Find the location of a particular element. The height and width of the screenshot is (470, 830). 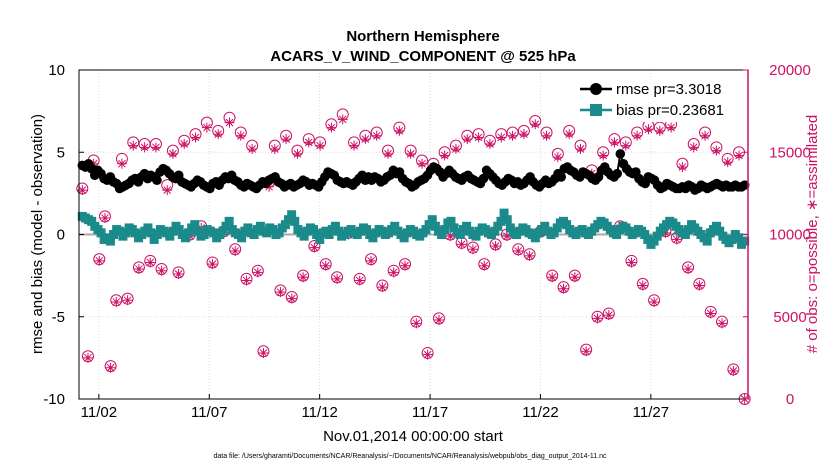

rmse-point is located at coordinates (157, 180).